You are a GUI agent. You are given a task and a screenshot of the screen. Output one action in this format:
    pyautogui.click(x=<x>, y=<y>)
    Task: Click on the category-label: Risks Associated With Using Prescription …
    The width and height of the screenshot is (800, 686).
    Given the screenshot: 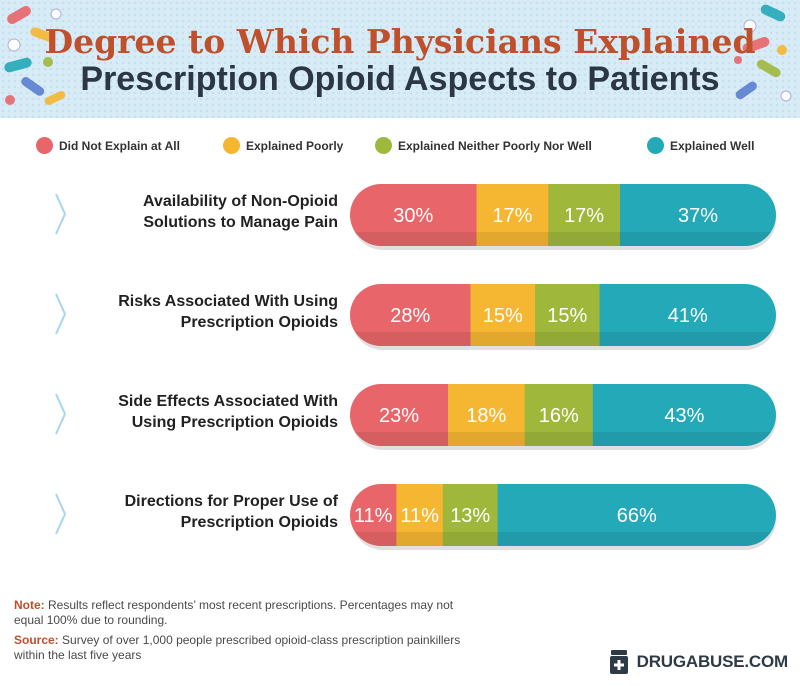 What is the action you would take?
    pyautogui.click(x=198, y=312)
    